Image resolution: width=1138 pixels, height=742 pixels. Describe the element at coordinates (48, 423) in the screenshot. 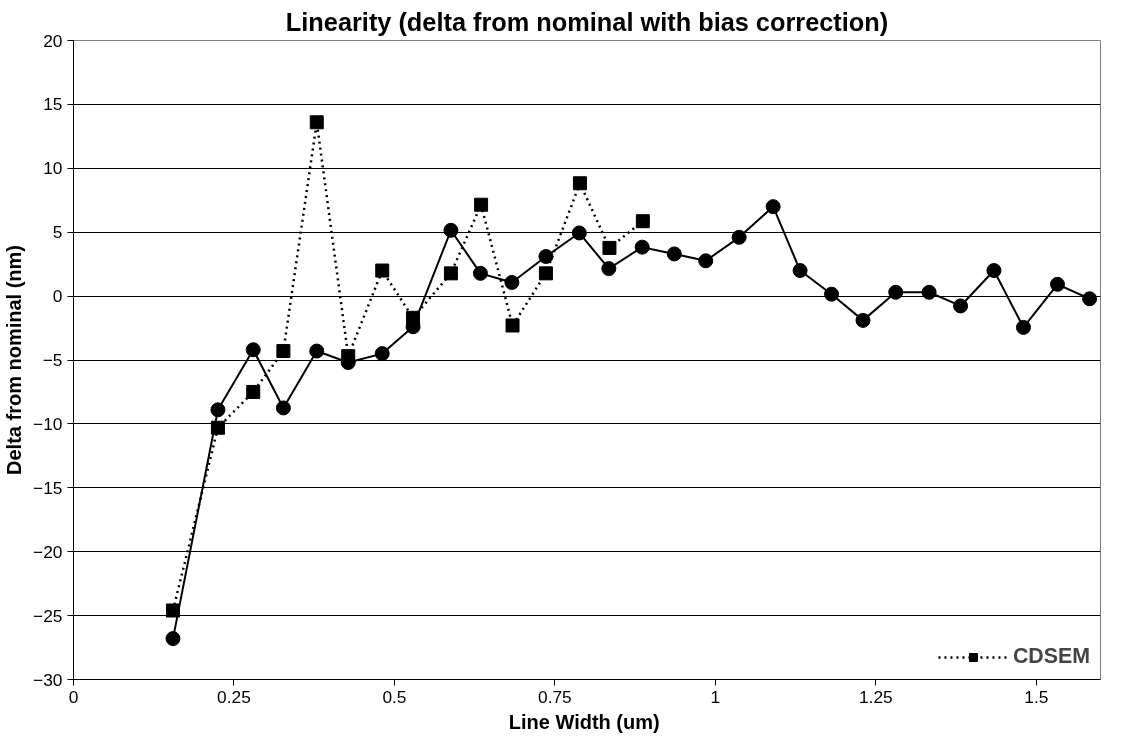

I see `y-tick-label: −10` at that location.